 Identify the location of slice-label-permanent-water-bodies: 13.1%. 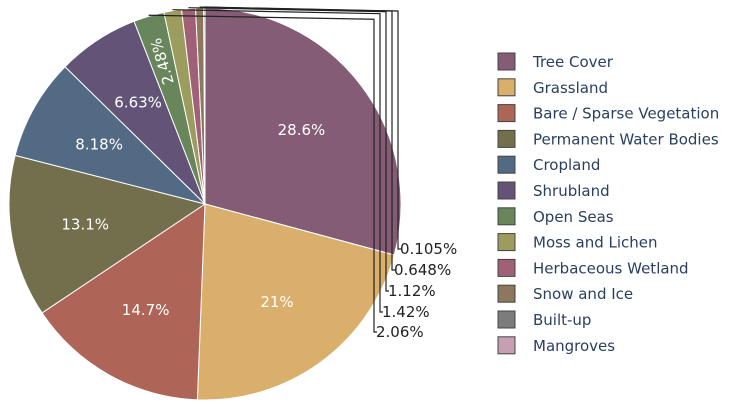
(85, 224).